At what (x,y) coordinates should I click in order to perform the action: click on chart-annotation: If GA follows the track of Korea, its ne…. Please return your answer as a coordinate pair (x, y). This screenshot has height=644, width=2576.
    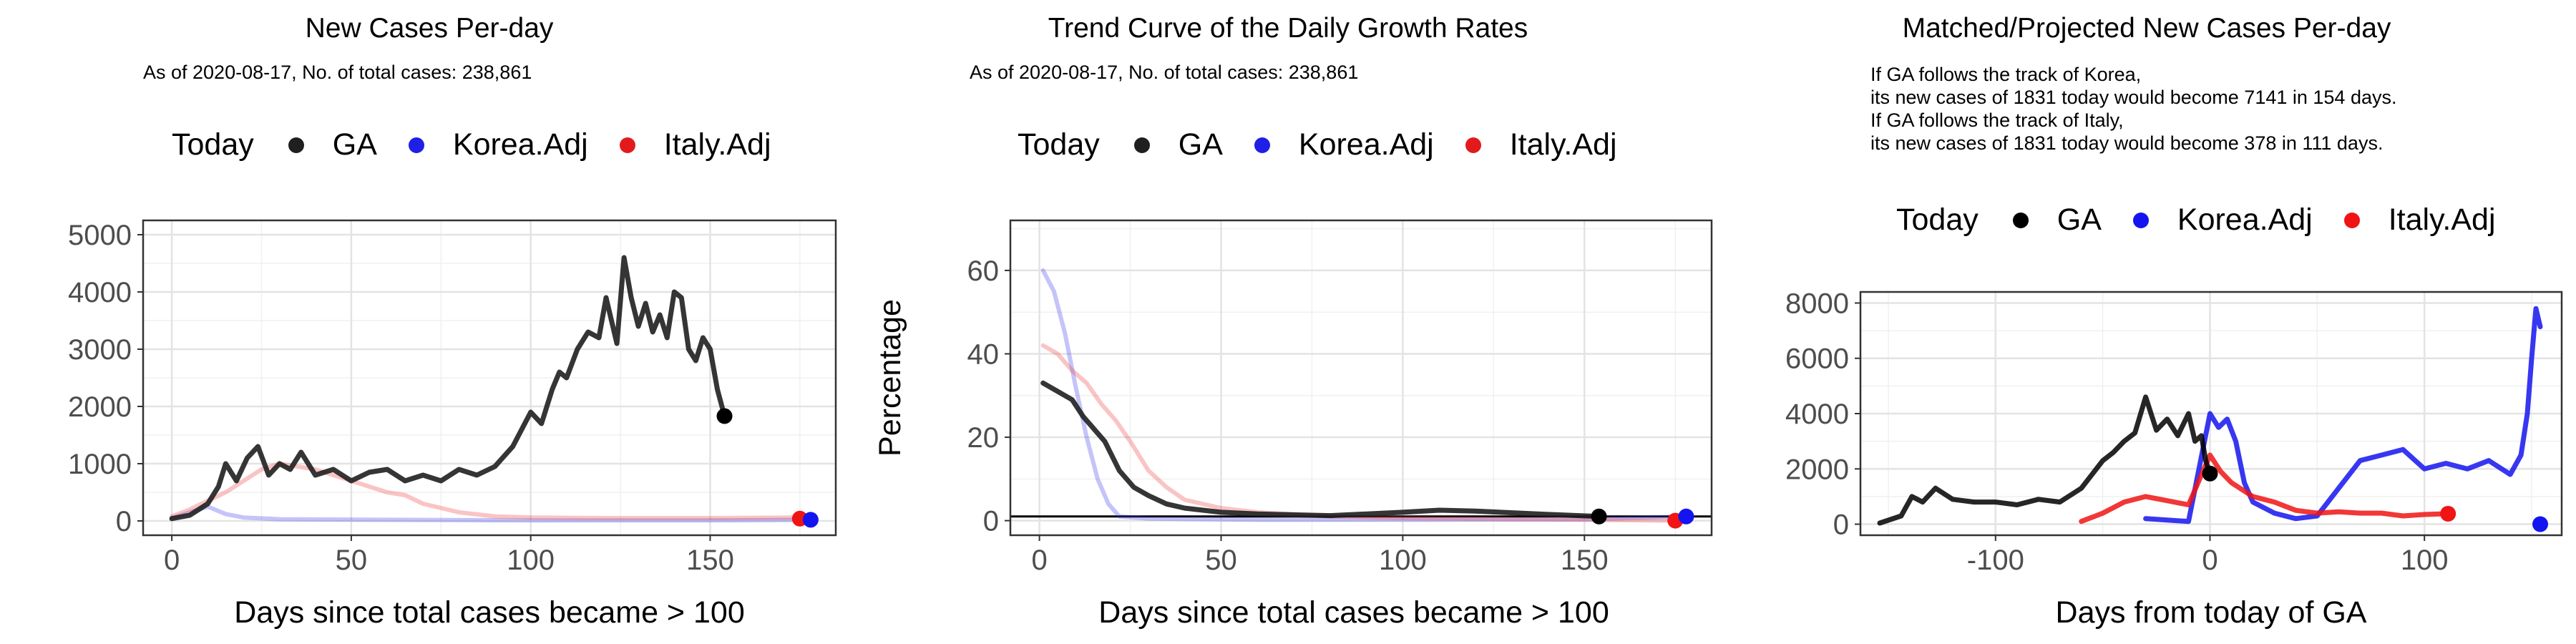
    Looking at the image, I should click on (2133, 109).